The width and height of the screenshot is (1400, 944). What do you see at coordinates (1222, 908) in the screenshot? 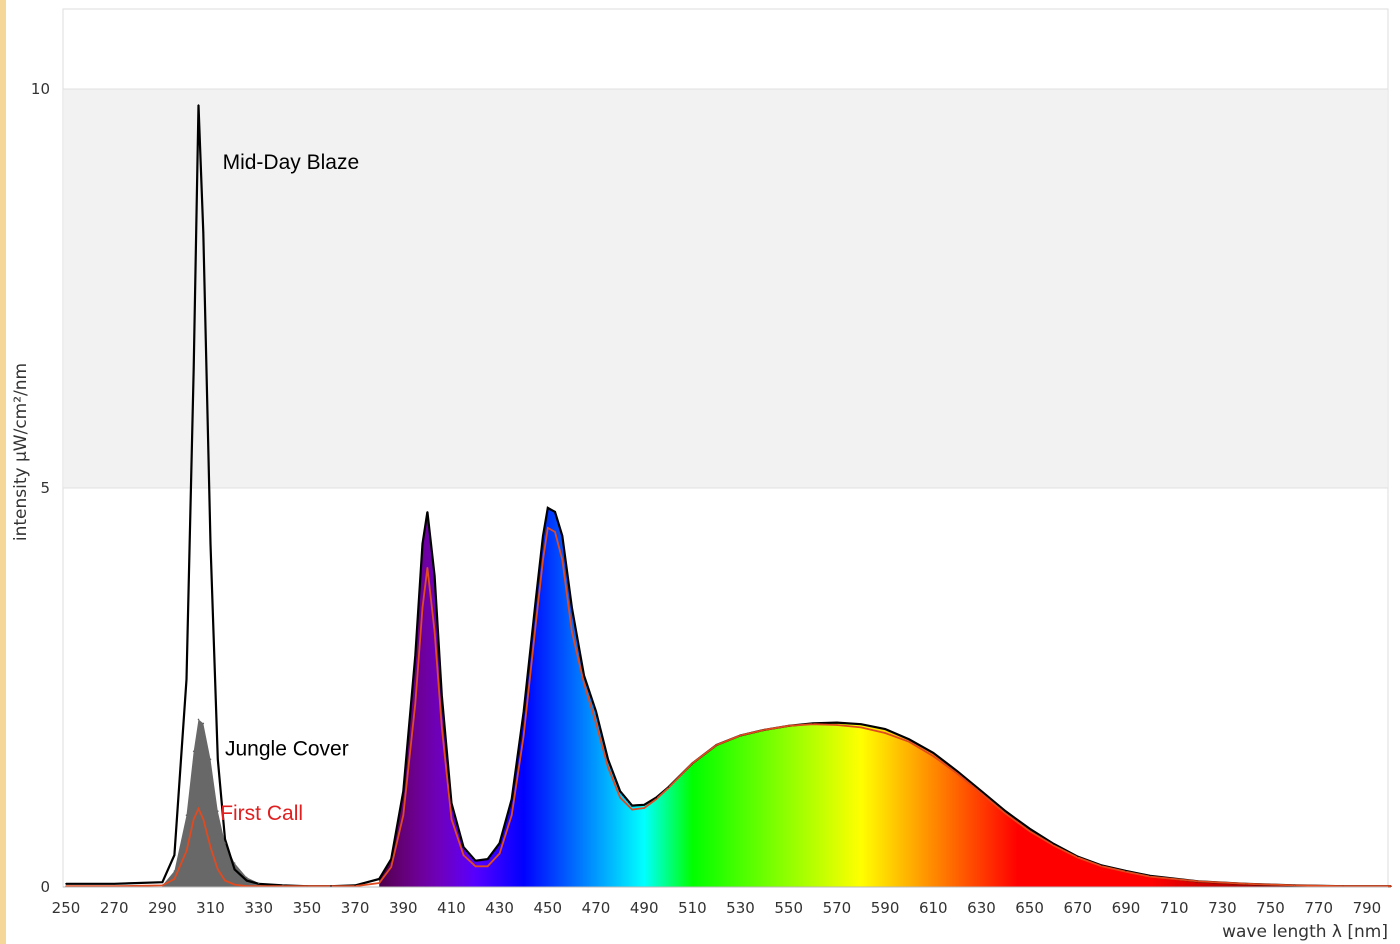
I see `x-tick-label: 730` at bounding box center [1222, 908].